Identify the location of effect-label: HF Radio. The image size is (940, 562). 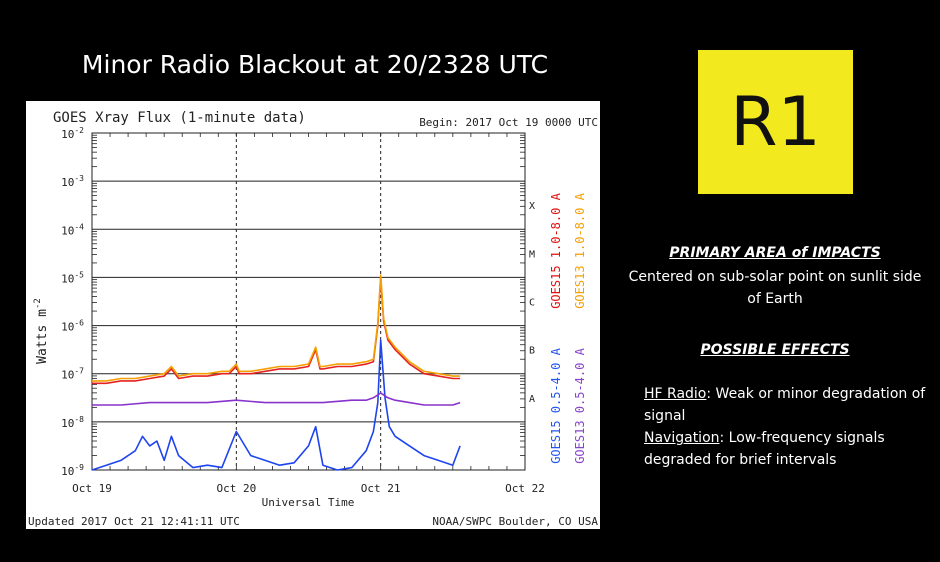
(675, 394).